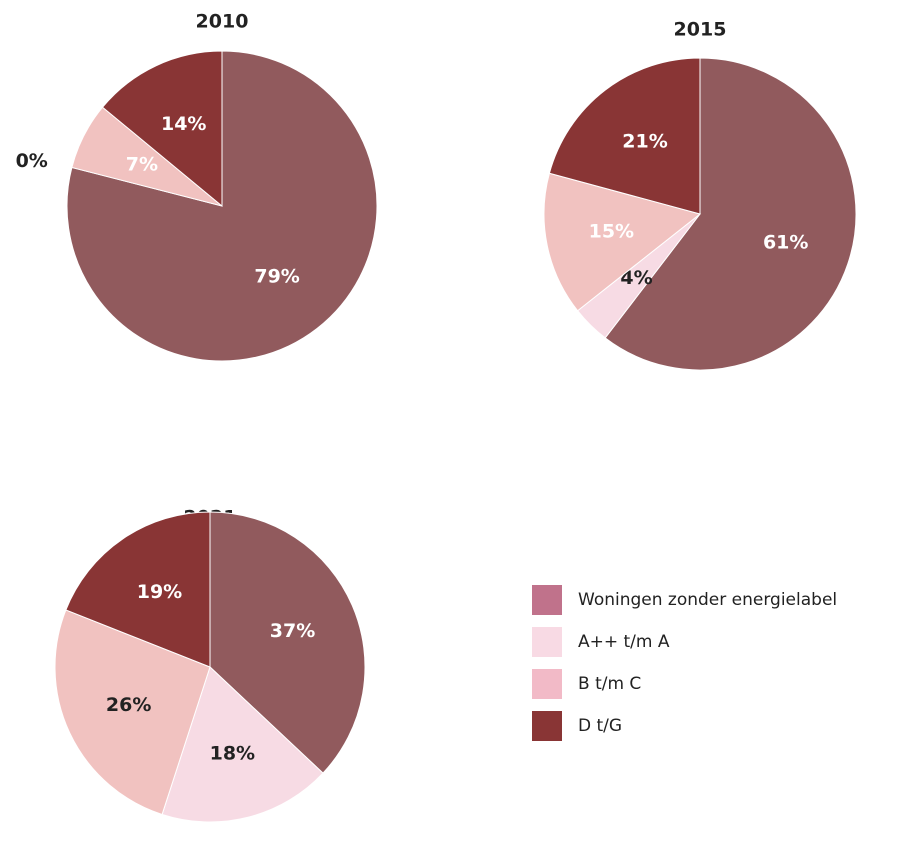 This screenshot has width=899, height=850. Describe the element at coordinates (292, 631) in the screenshot. I see `slice-label: 37%` at that location.